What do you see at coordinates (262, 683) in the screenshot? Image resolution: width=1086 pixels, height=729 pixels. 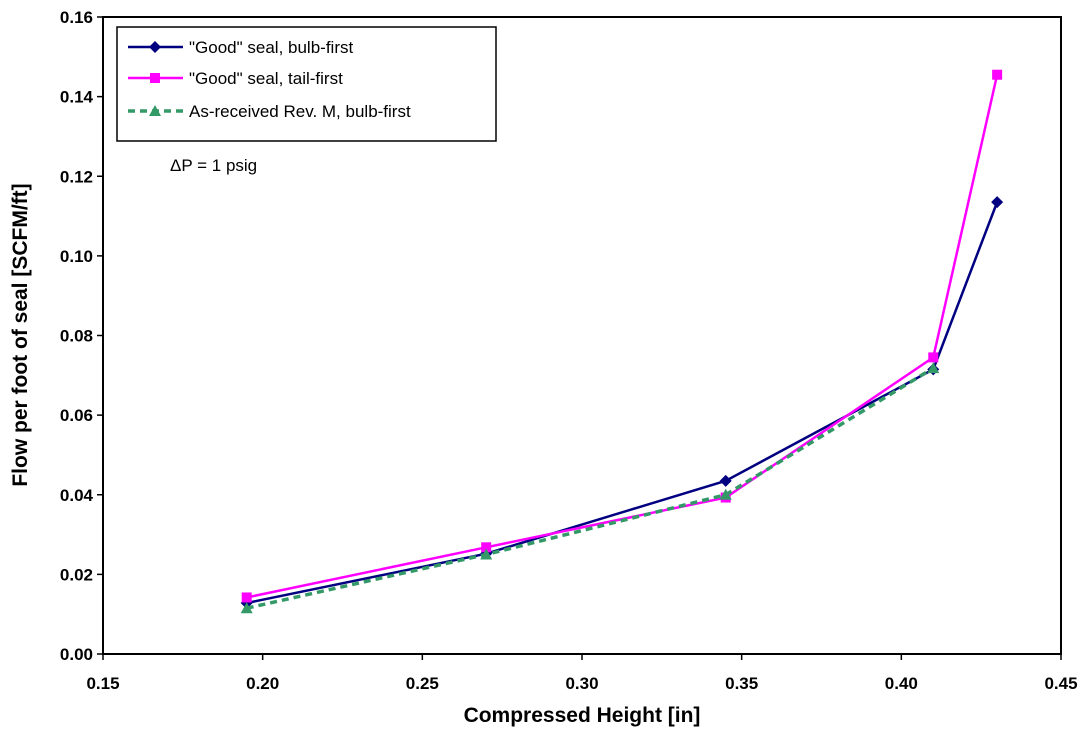 I see `x-tick-label: 0.20` at bounding box center [262, 683].